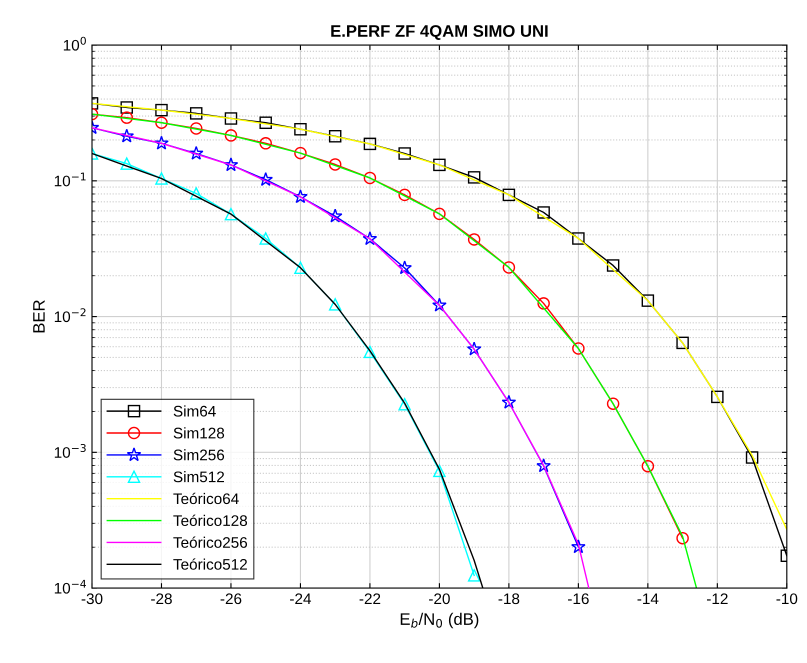  I want to click on legend-label: Teórico64, so click(206, 498).